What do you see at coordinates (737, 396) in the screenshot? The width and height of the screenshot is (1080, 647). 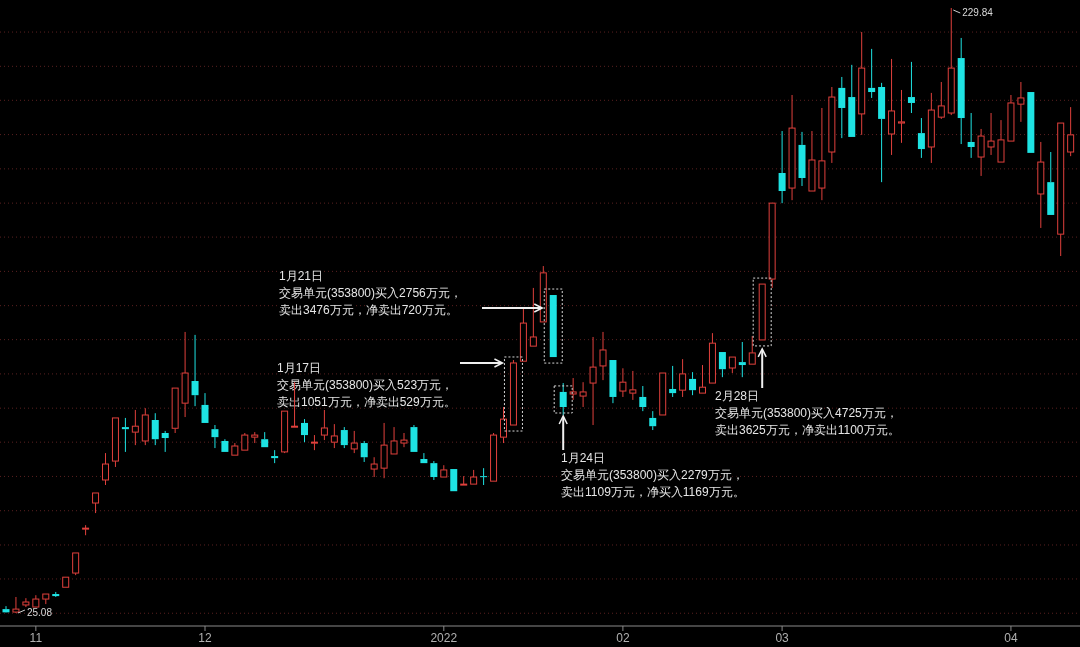 I see `annotation: 2月28日` at bounding box center [737, 396].